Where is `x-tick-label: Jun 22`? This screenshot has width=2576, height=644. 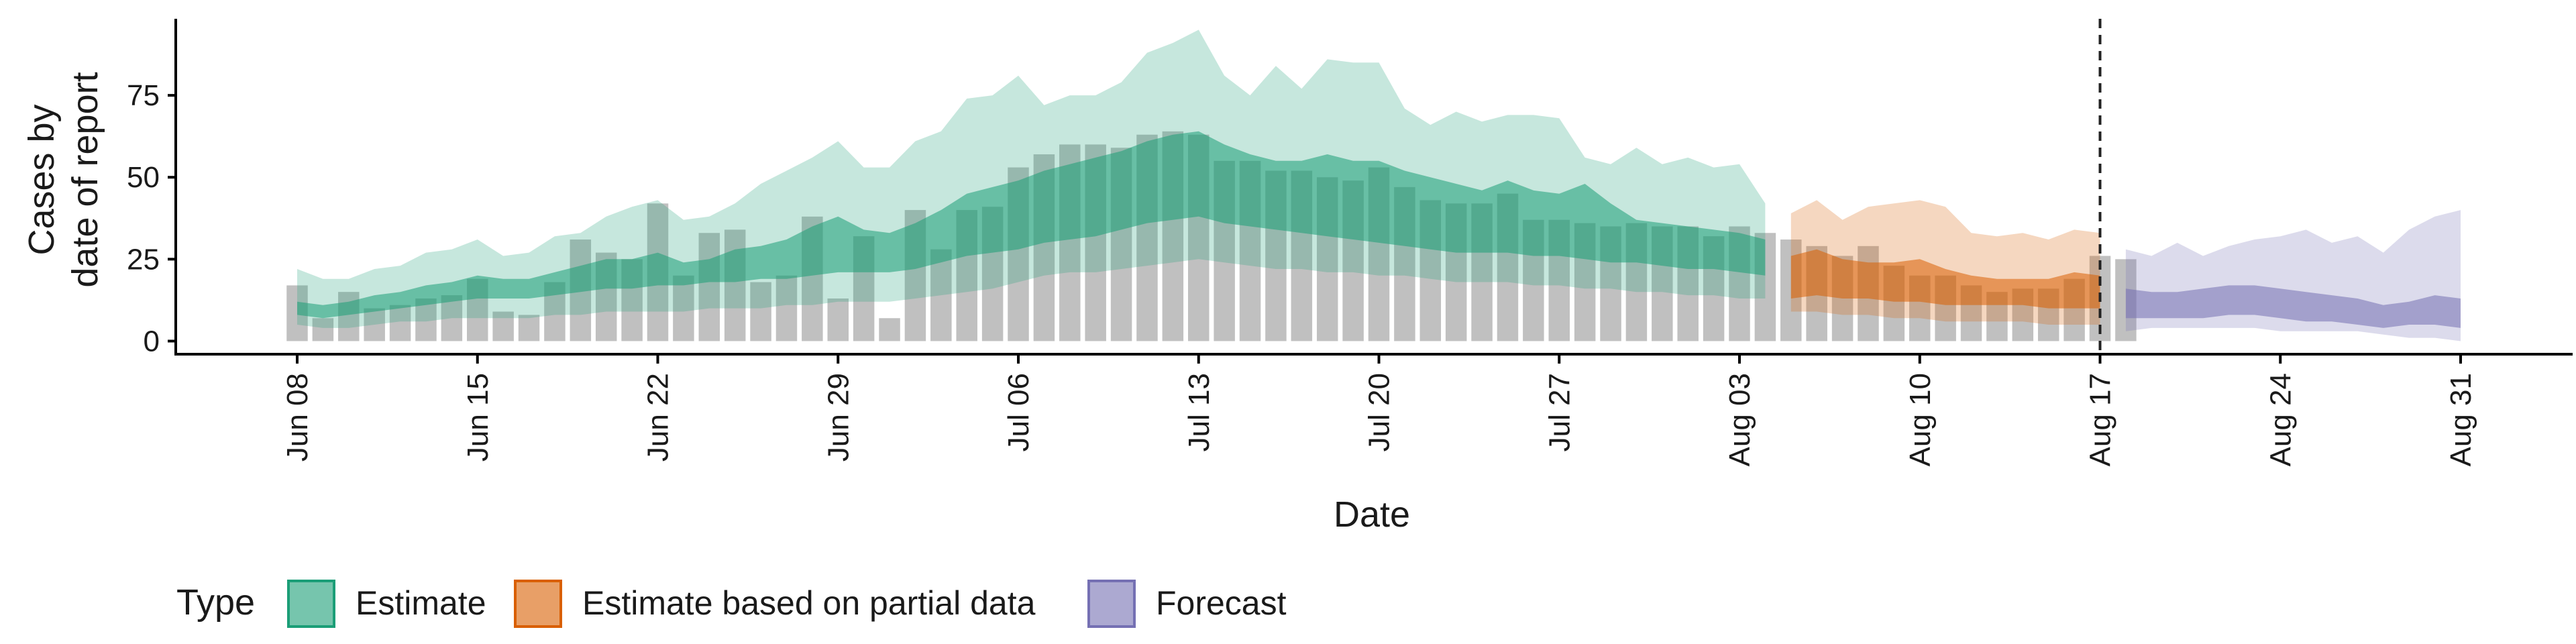
x-tick-label: Jun 22 is located at coordinates (658, 417).